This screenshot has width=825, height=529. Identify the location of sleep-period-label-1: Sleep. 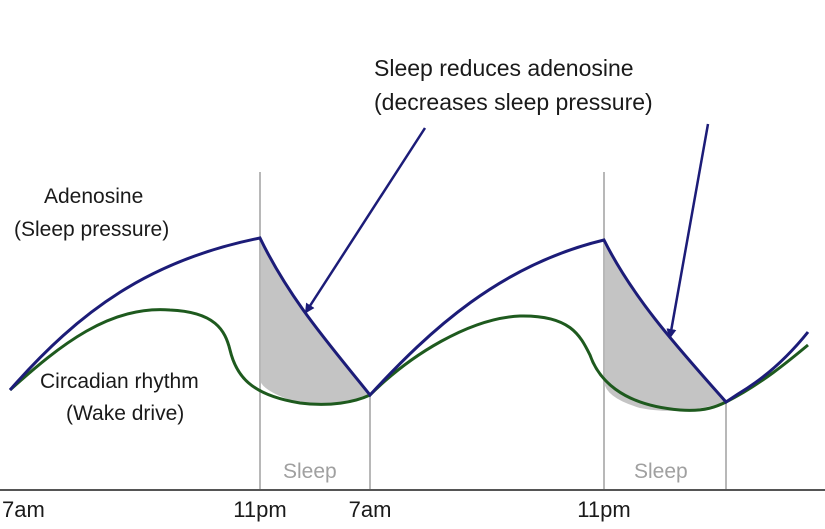
(310, 471).